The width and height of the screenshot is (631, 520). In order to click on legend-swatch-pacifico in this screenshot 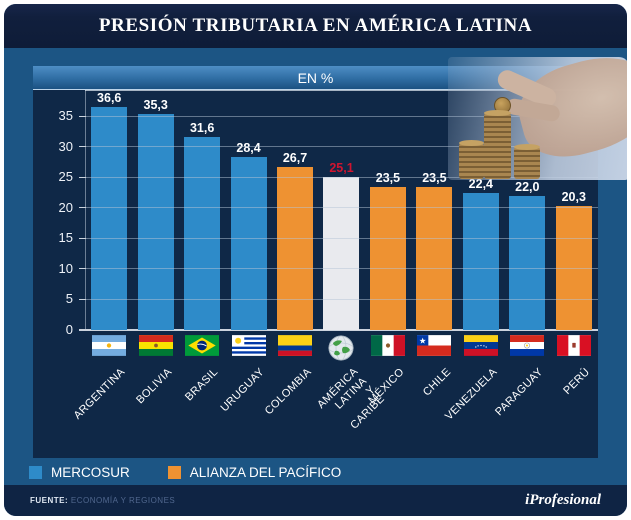, I will do `click(174, 472)`.